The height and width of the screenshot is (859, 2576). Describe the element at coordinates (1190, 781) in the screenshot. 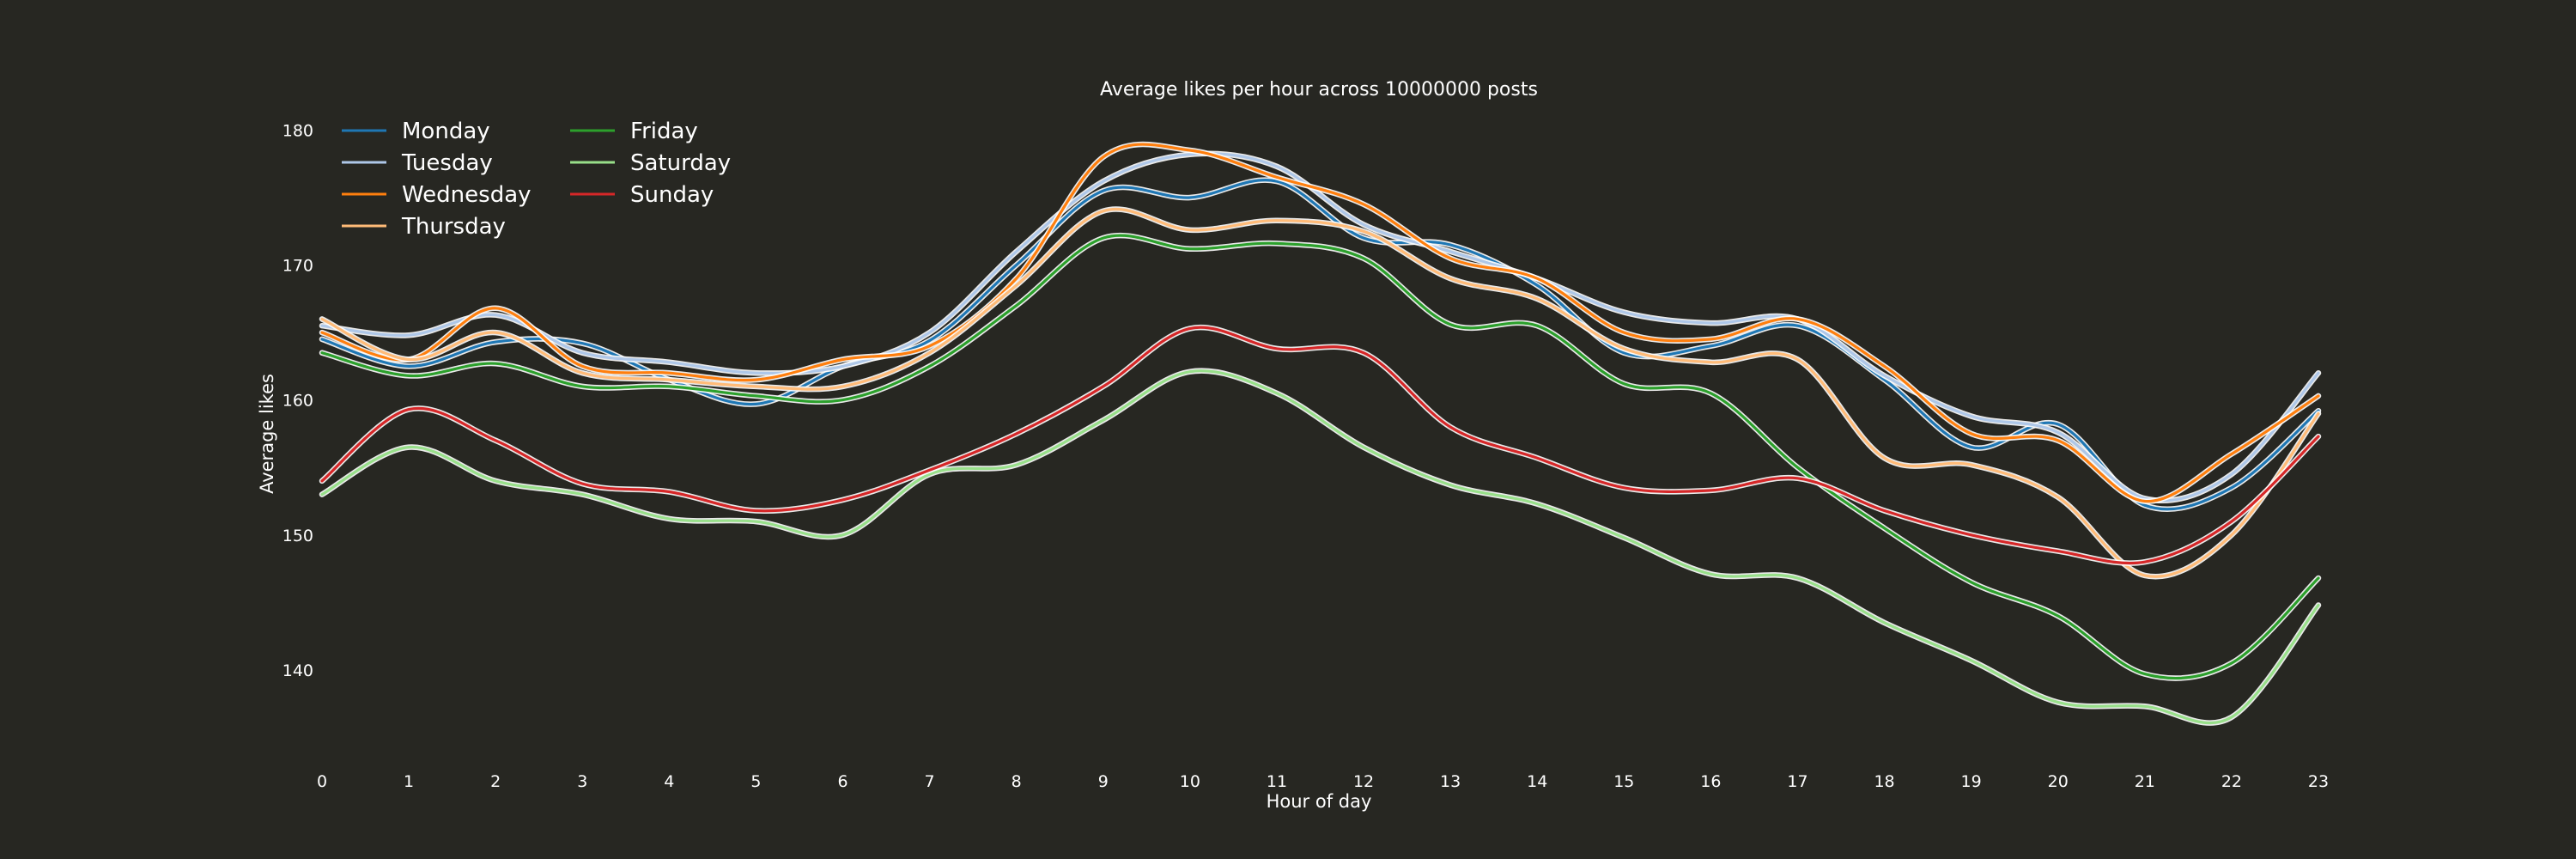

I see `x-tick-label: 10` at that location.